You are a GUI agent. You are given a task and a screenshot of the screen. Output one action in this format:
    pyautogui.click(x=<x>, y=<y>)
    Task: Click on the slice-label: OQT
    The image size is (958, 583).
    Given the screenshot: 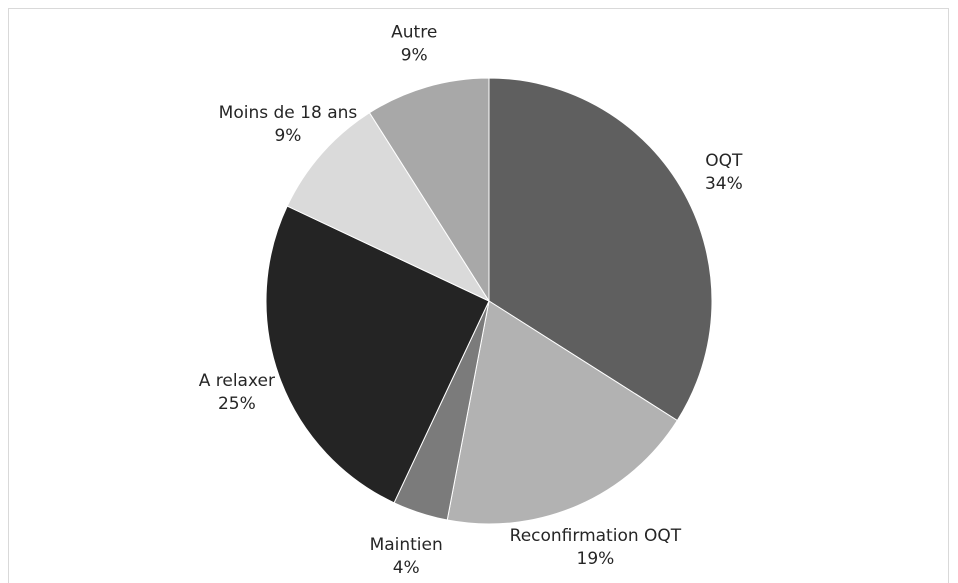 What is the action you would take?
    pyautogui.click(x=724, y=161)
    